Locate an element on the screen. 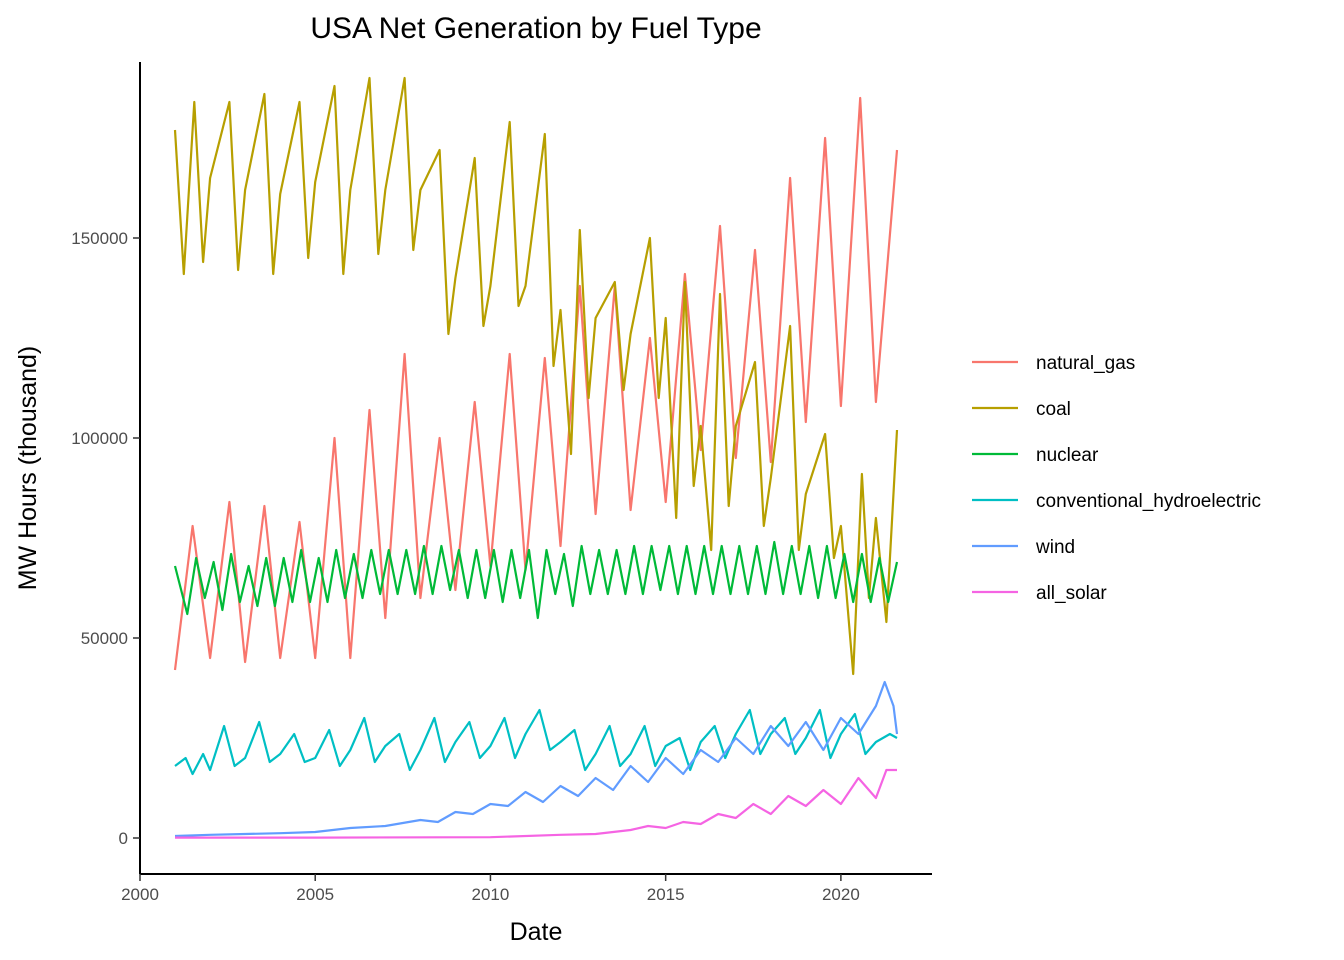  series-line-wind is located at coordinates (536, 759).